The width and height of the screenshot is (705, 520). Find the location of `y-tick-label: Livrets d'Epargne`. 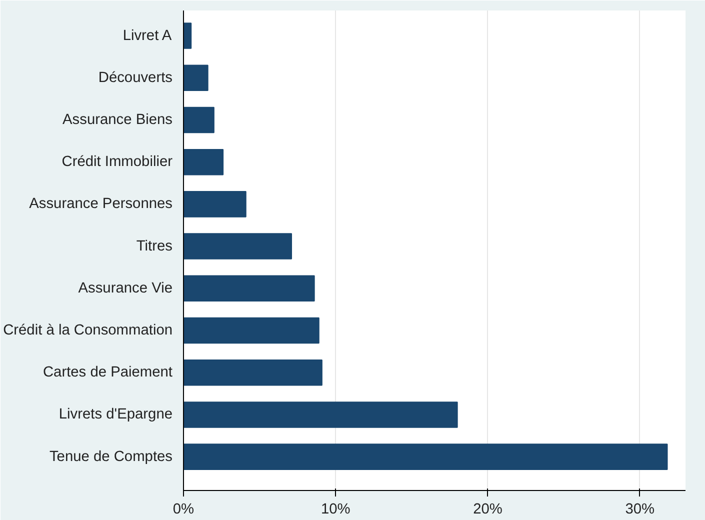

y-tick-label: Livrets d'Epargne is located at coordinates (115, 414).